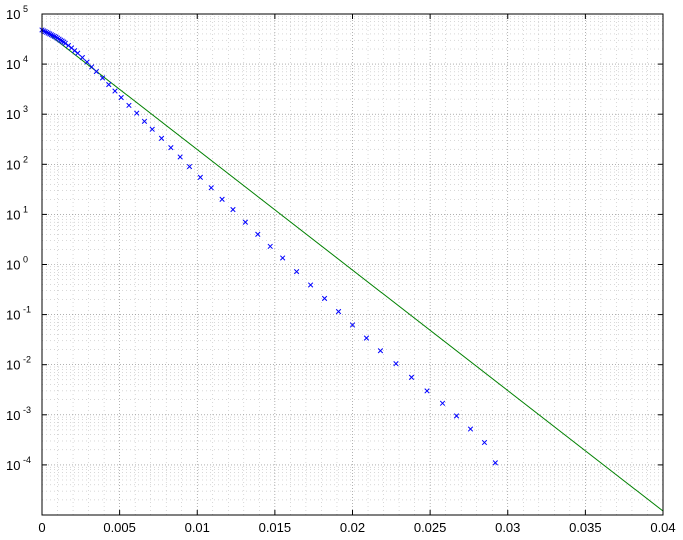 The width and height of the screenshot is (683, 540). Describe the element at coordinates (662, 527) in the screenshot. I see `x-tick-label: 0.04` at that location.